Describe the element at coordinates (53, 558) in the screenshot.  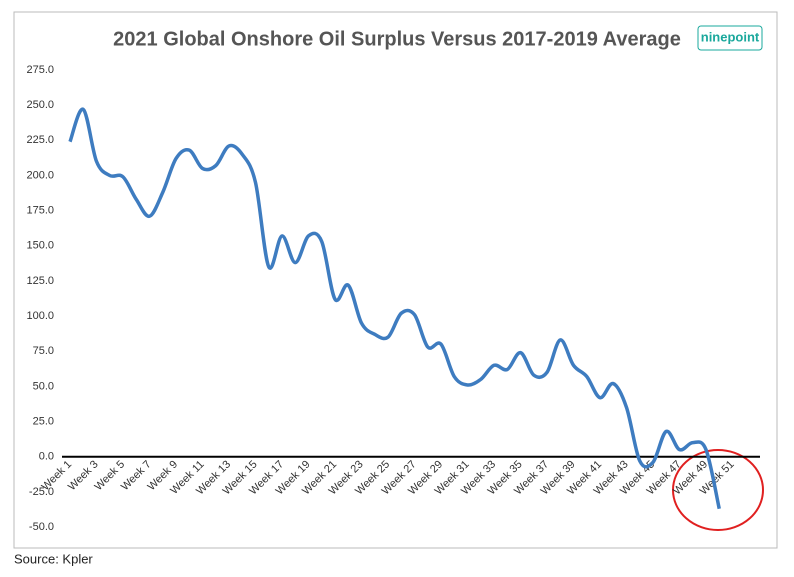
I see `source: Source: Kpler` at that location.